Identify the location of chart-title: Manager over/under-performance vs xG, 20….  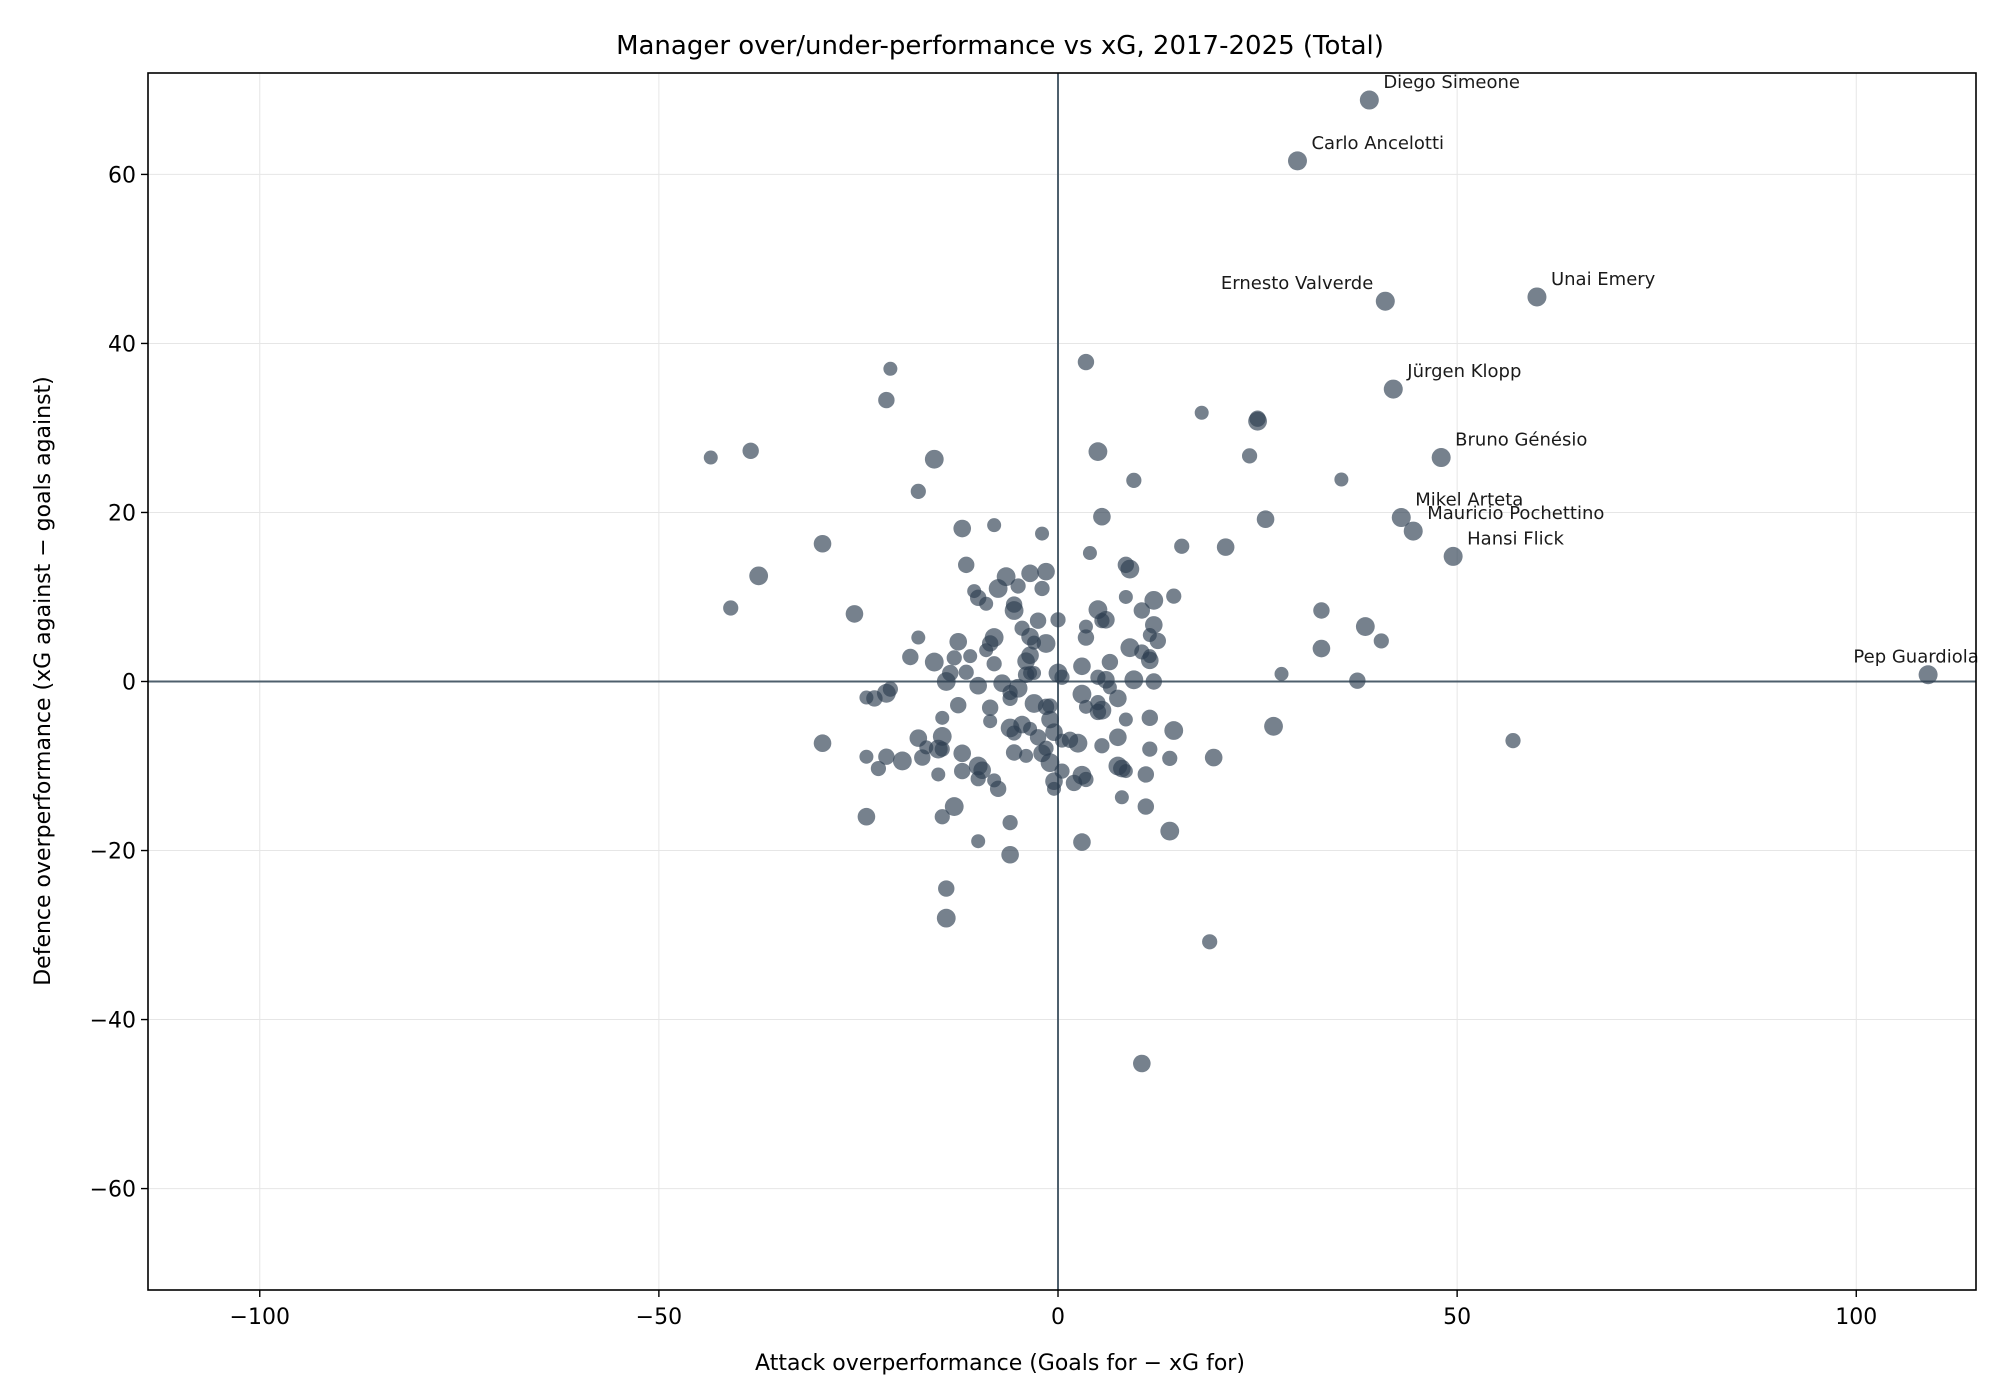
(1000, 46).